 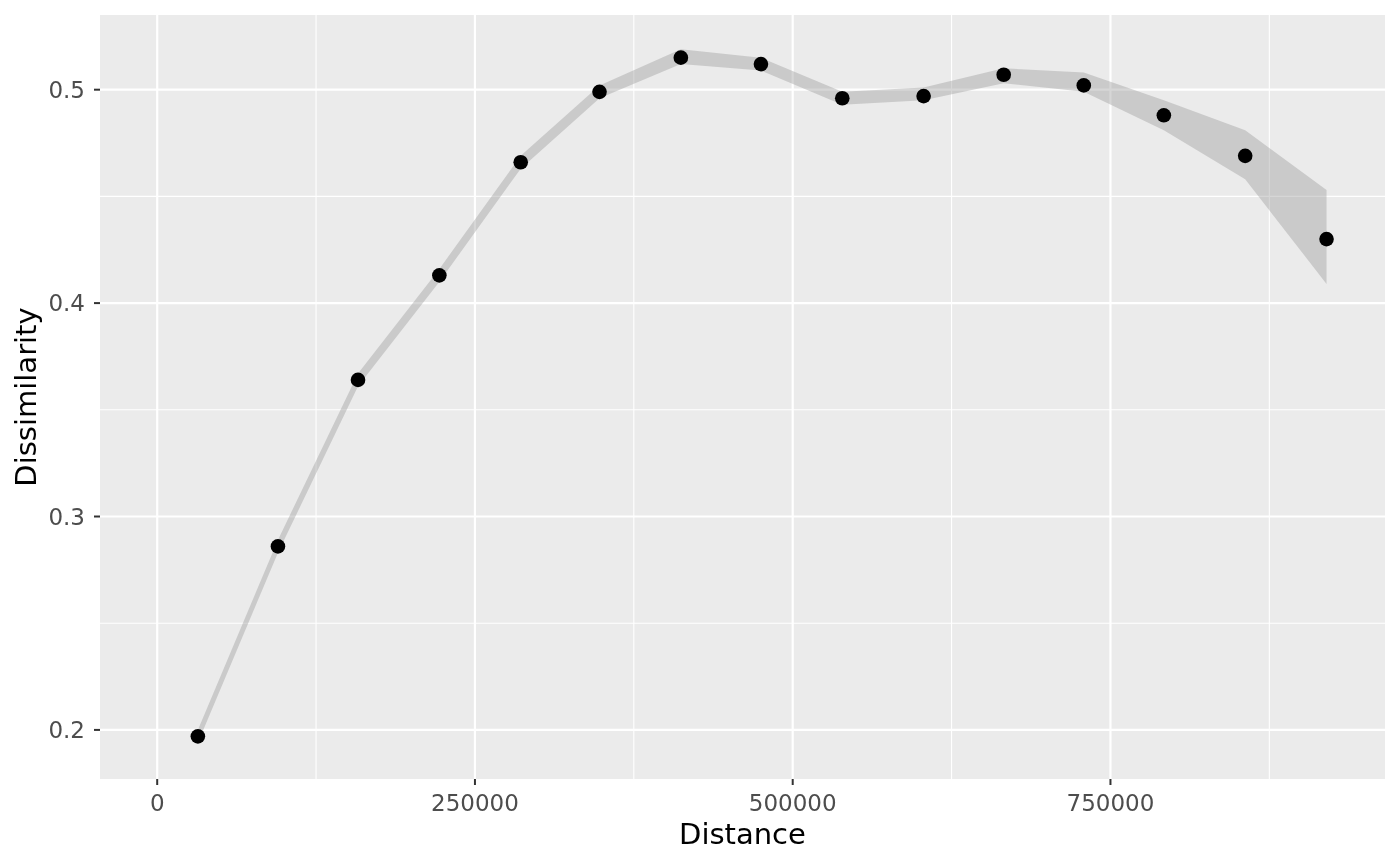 I want to click on y-tick-label: 0.4, so click(x=66, y=303).